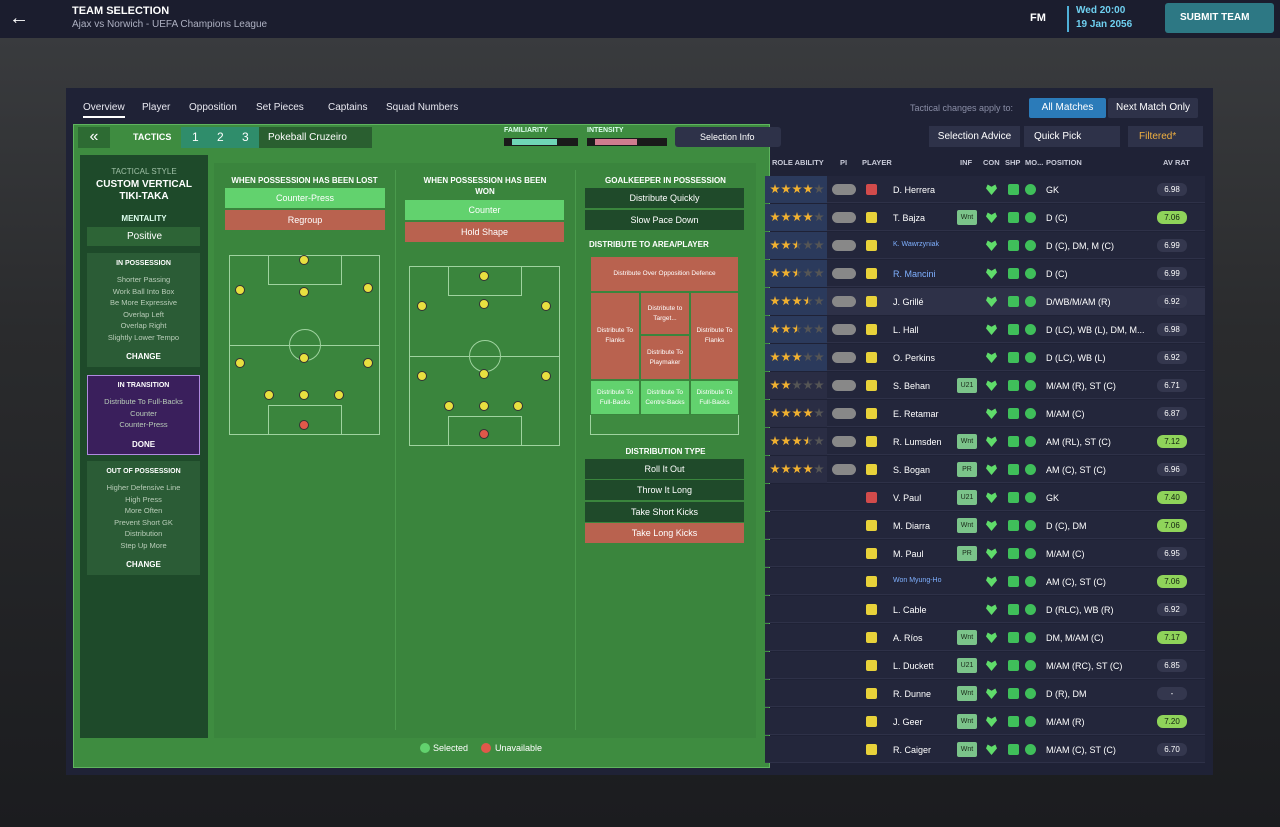 The height and width of the screenshot is (827, 1280). What do you see at coordinates (484, 232) in the screenshot?
I see `option-button: Hold Shape` at bounding box center [484, 232].